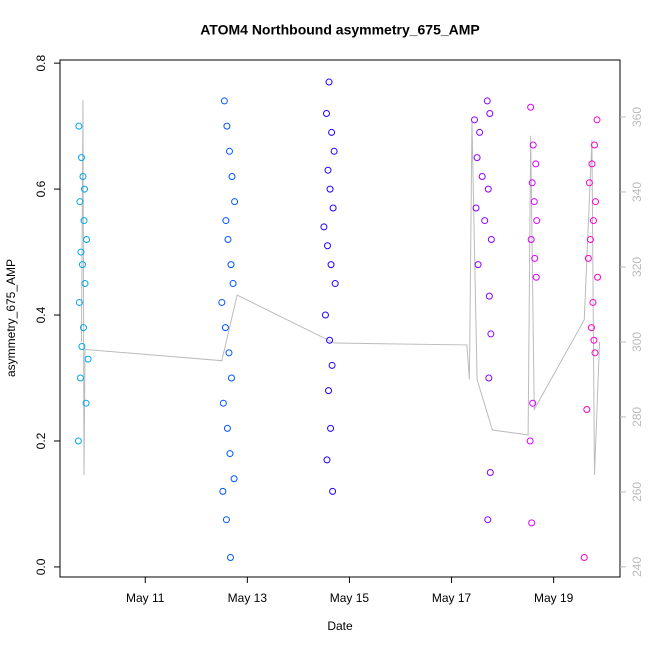  I want to click on y-tick-label: 0.6, so click(41, 188).